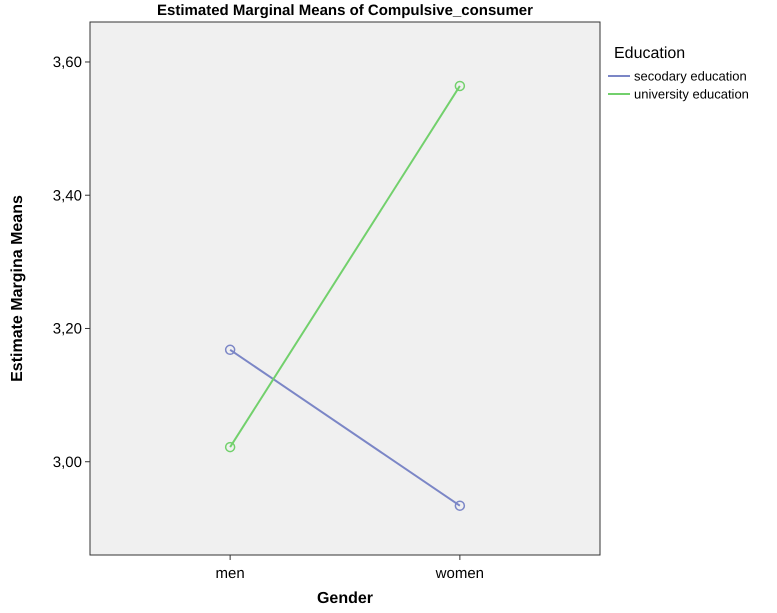 The height and width of the screenshot is (613, 777). What do you see at coordinates (230, 573) in the screenshot?
I see `x-tick-label: men` at bounding box center [230, 573].